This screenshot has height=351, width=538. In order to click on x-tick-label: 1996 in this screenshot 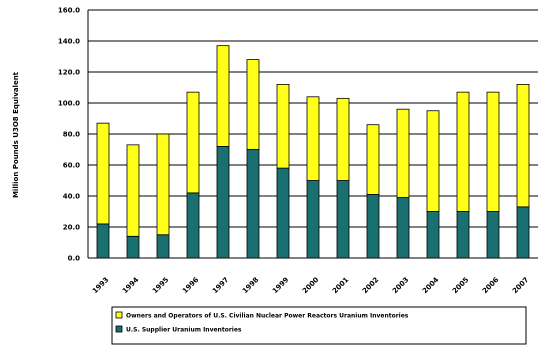, I will do `click(191, 286)`.